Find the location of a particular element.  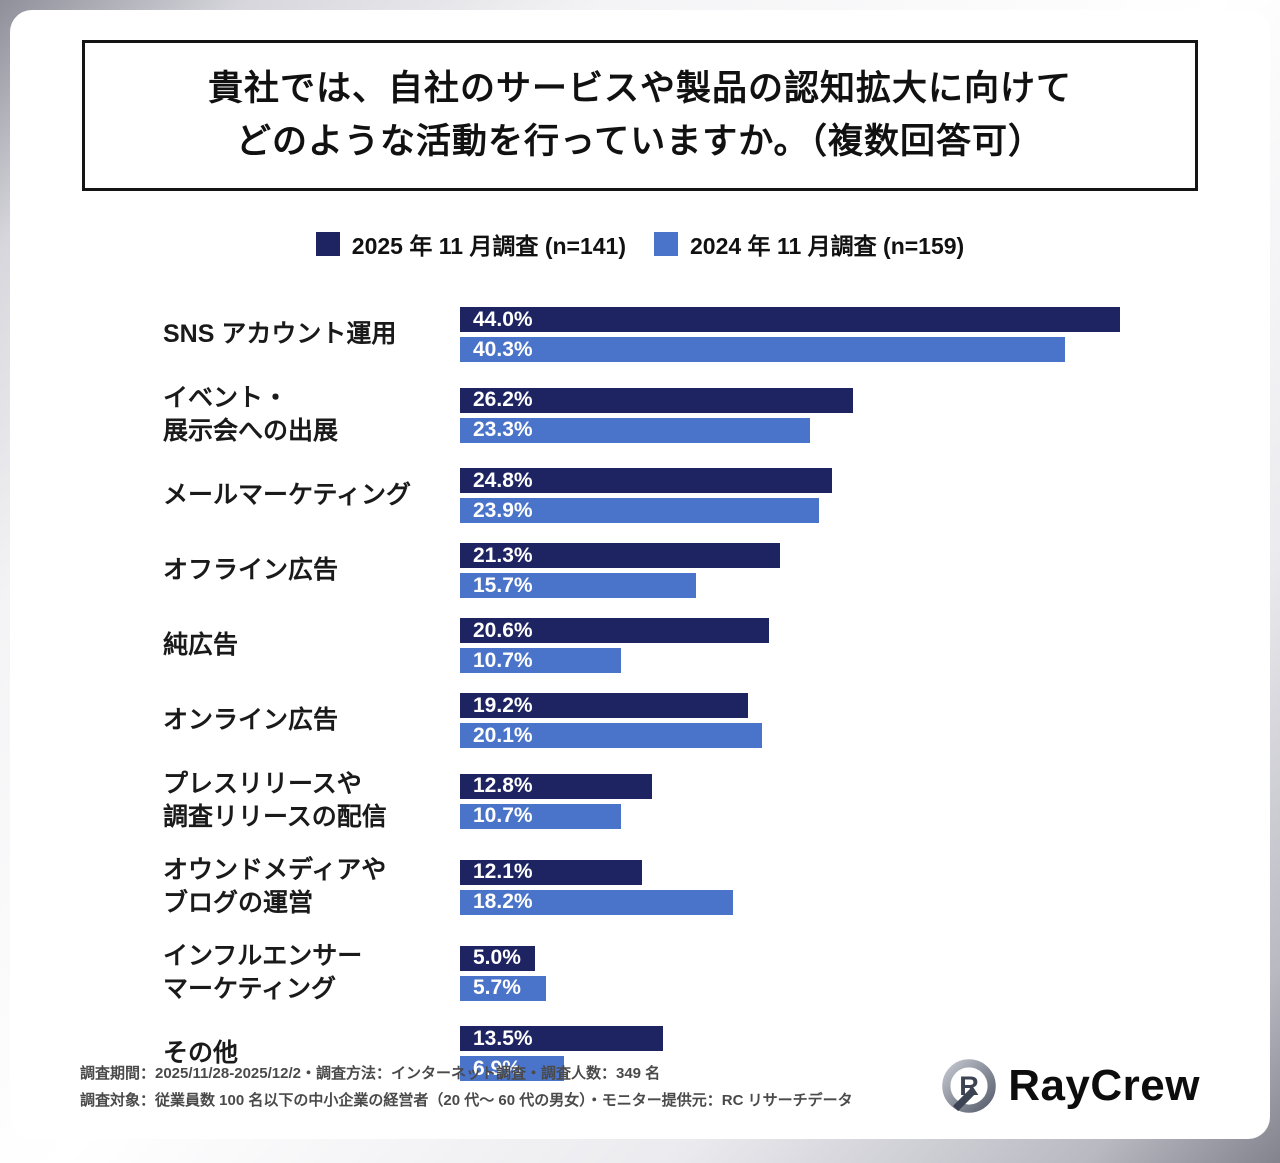

bar-value-label: 5.7% is located at coordinates (497, 987).